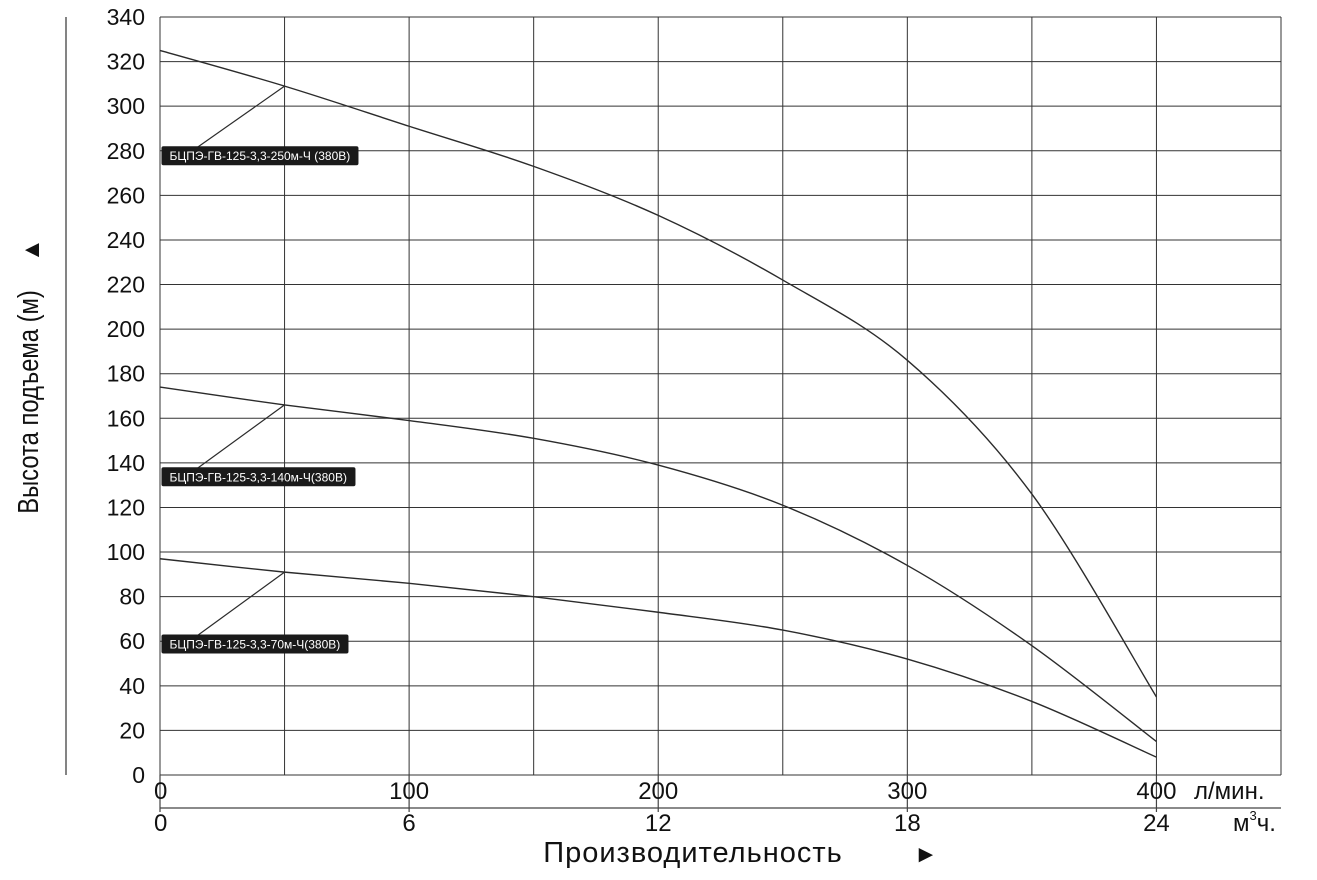 The width and height of the screenshot is (1317, 880). I want to click on x-tick-label-secondary: 12, so click(658, 823).